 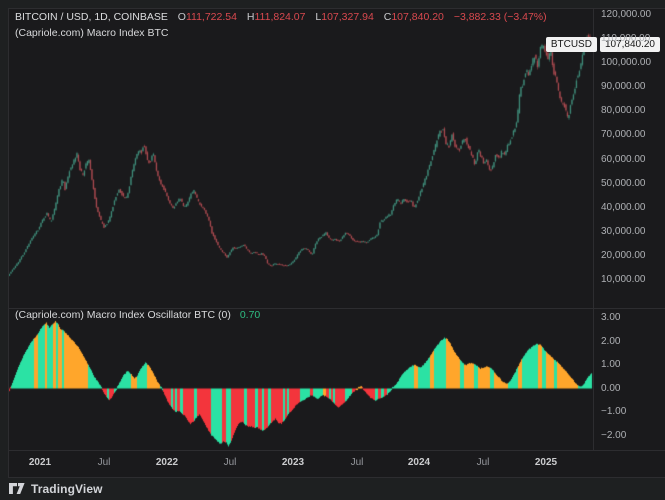 What do you see at coordinates (623, 231) in the screenshot?
I see `price-axis-label: 30,000.00` at bounding box center [623, 231].